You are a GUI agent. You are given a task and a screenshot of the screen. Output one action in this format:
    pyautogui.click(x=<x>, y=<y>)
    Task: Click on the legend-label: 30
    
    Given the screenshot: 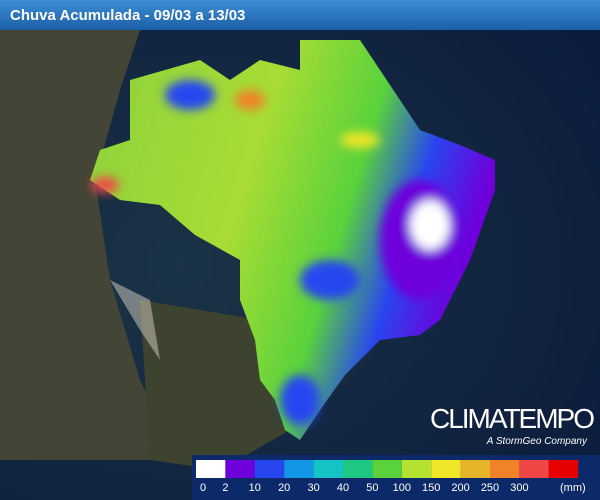 What is the action you would take?
    pyautogui.click(x=313, y=488)
    